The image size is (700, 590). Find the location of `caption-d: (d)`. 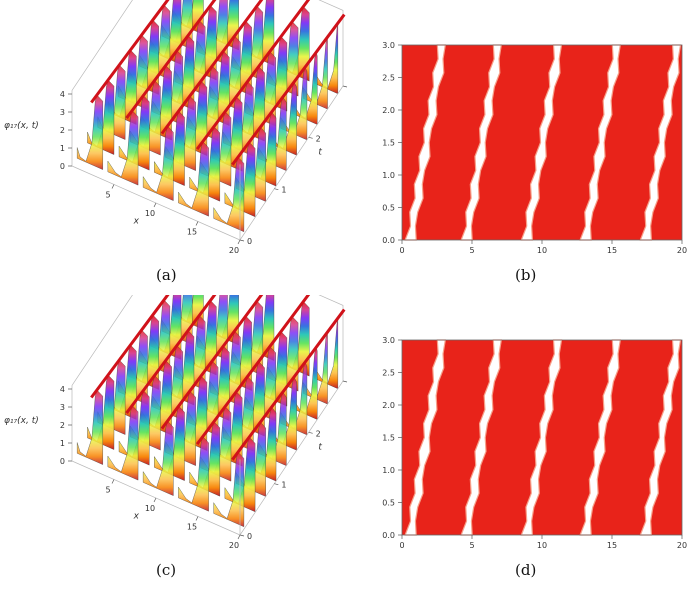

caption-d: (d) is located at coordinates (526, 570).